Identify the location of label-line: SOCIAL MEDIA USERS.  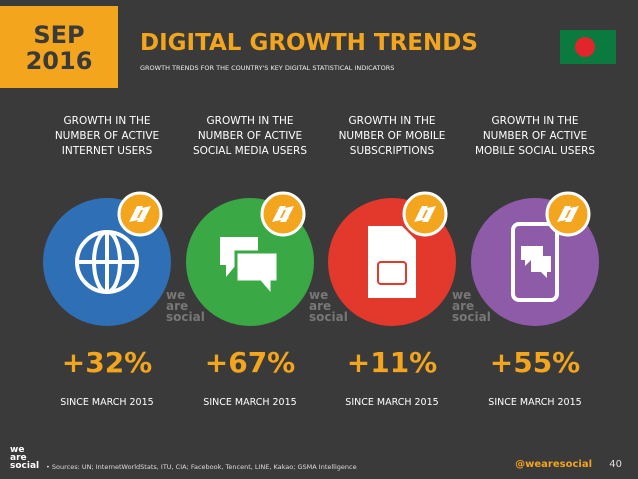
(250, 151).